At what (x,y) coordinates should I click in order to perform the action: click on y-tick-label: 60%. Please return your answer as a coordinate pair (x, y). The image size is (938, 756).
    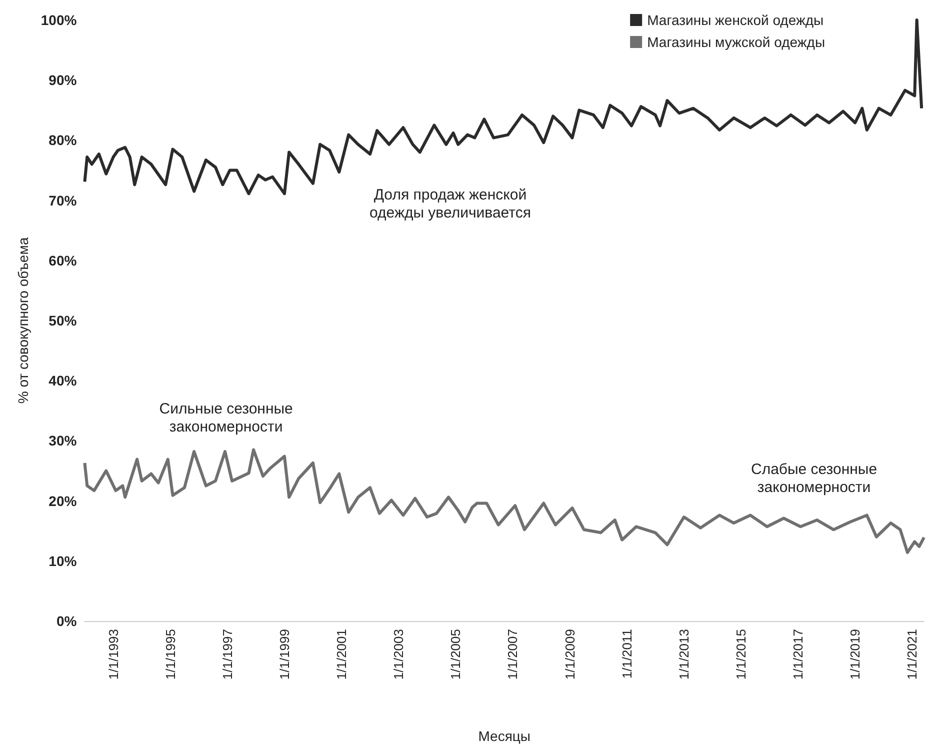
    Looking at the image, I should click on (63, 260).